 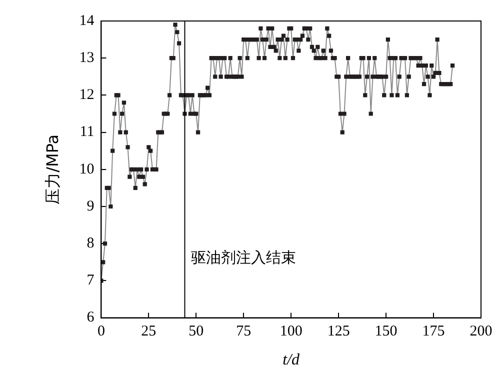 I want to click on y-tick-label: 9, so click(x=90, y=206).